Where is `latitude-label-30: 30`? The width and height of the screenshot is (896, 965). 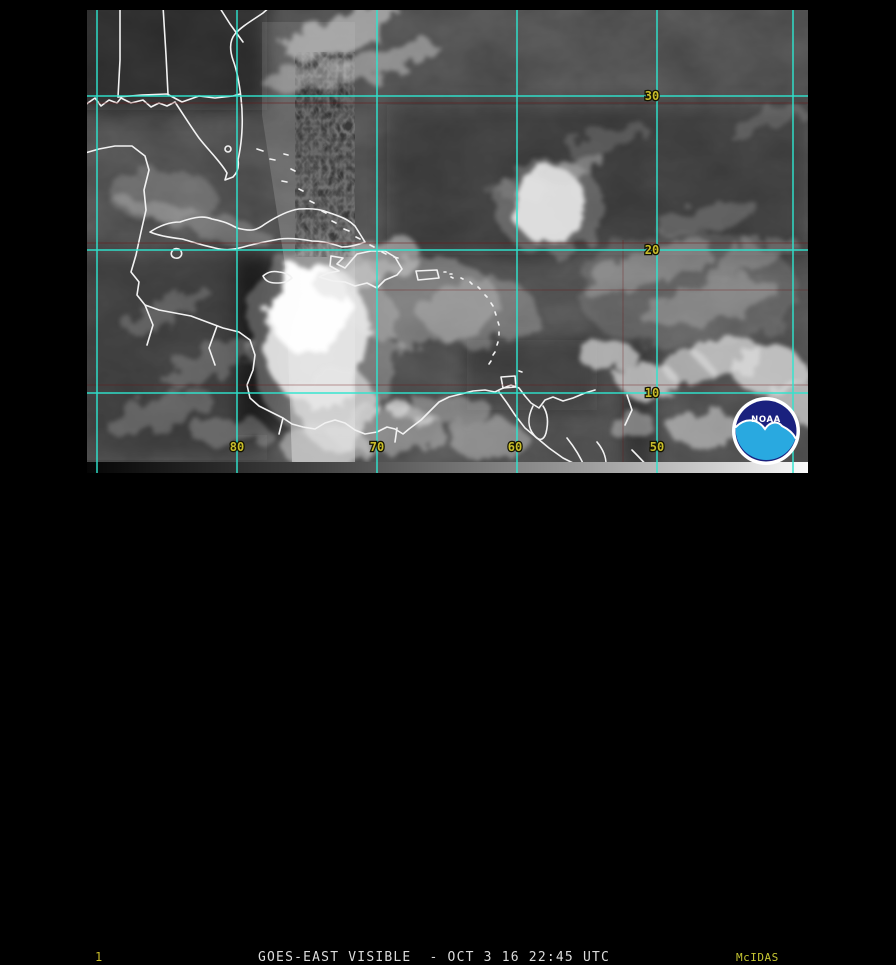 latitude-label-30: 30 is located at coordinates (652, 96).